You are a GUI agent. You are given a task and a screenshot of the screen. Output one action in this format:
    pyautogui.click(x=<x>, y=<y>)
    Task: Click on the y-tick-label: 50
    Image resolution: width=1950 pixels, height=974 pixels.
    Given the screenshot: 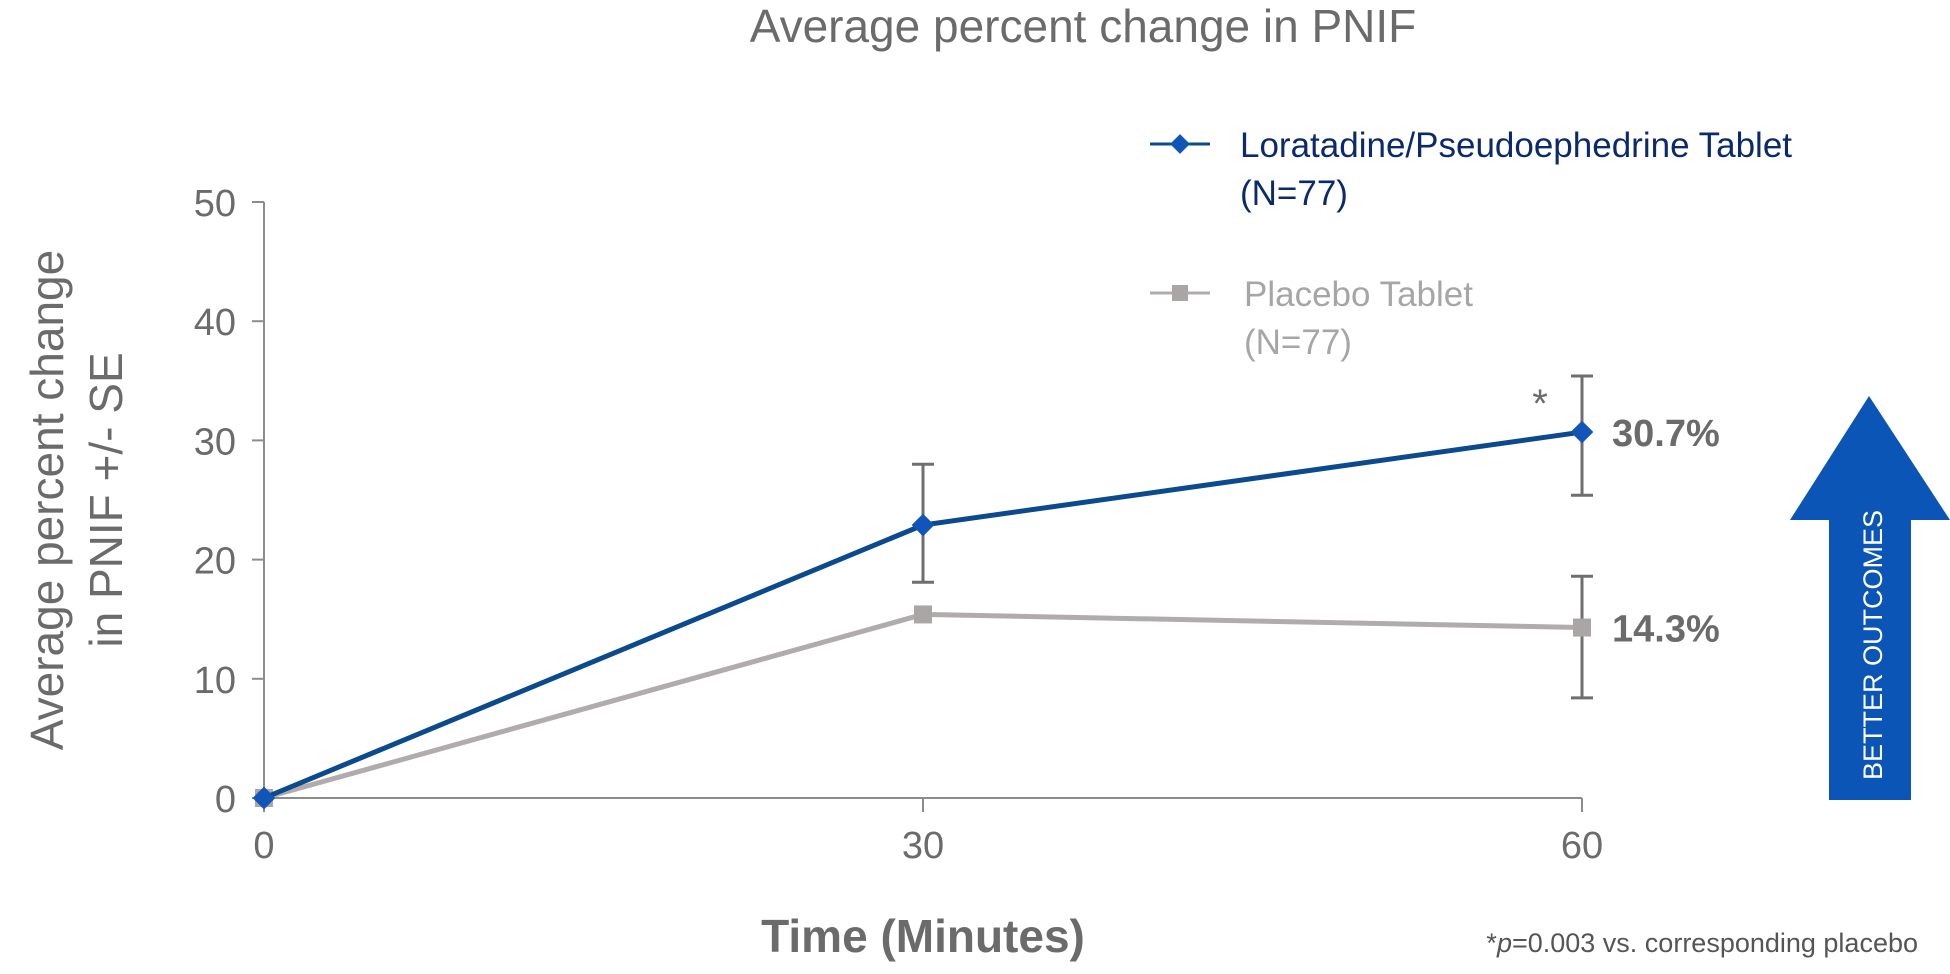 What is the action you would take?
    pyautogui.click(x=215, y=204)
    